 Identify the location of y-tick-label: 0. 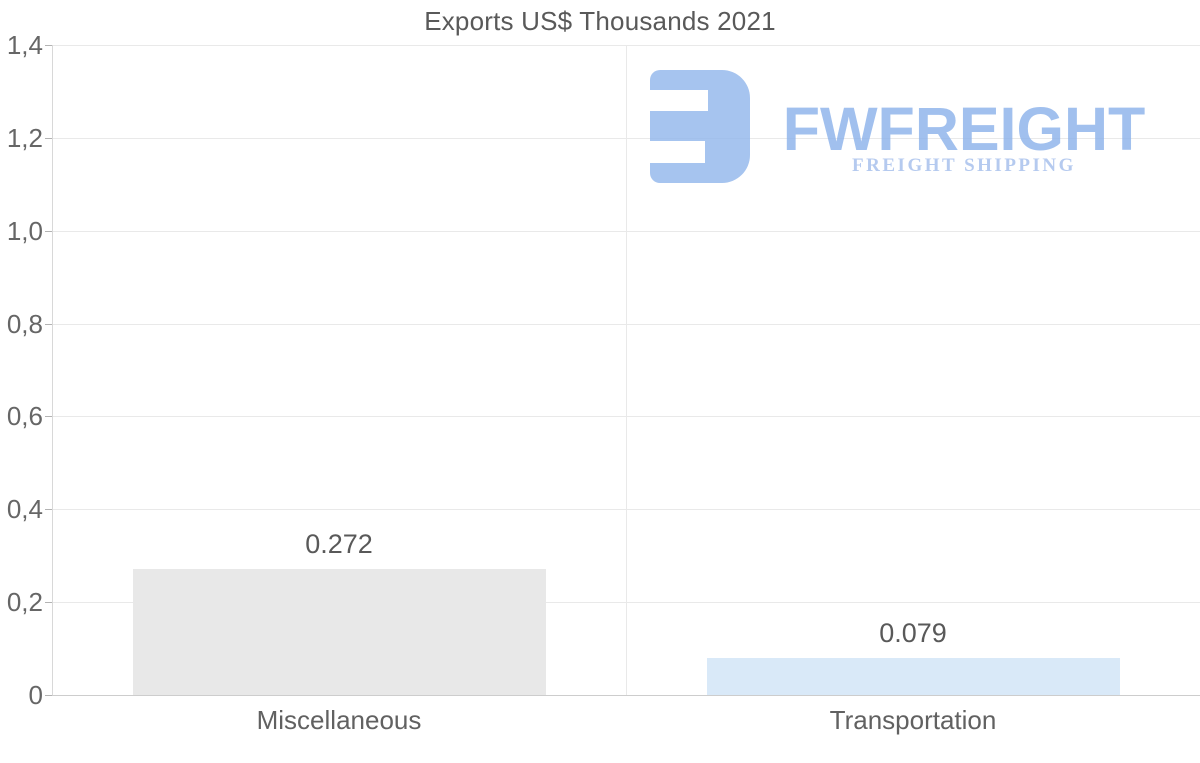
(35, 695).